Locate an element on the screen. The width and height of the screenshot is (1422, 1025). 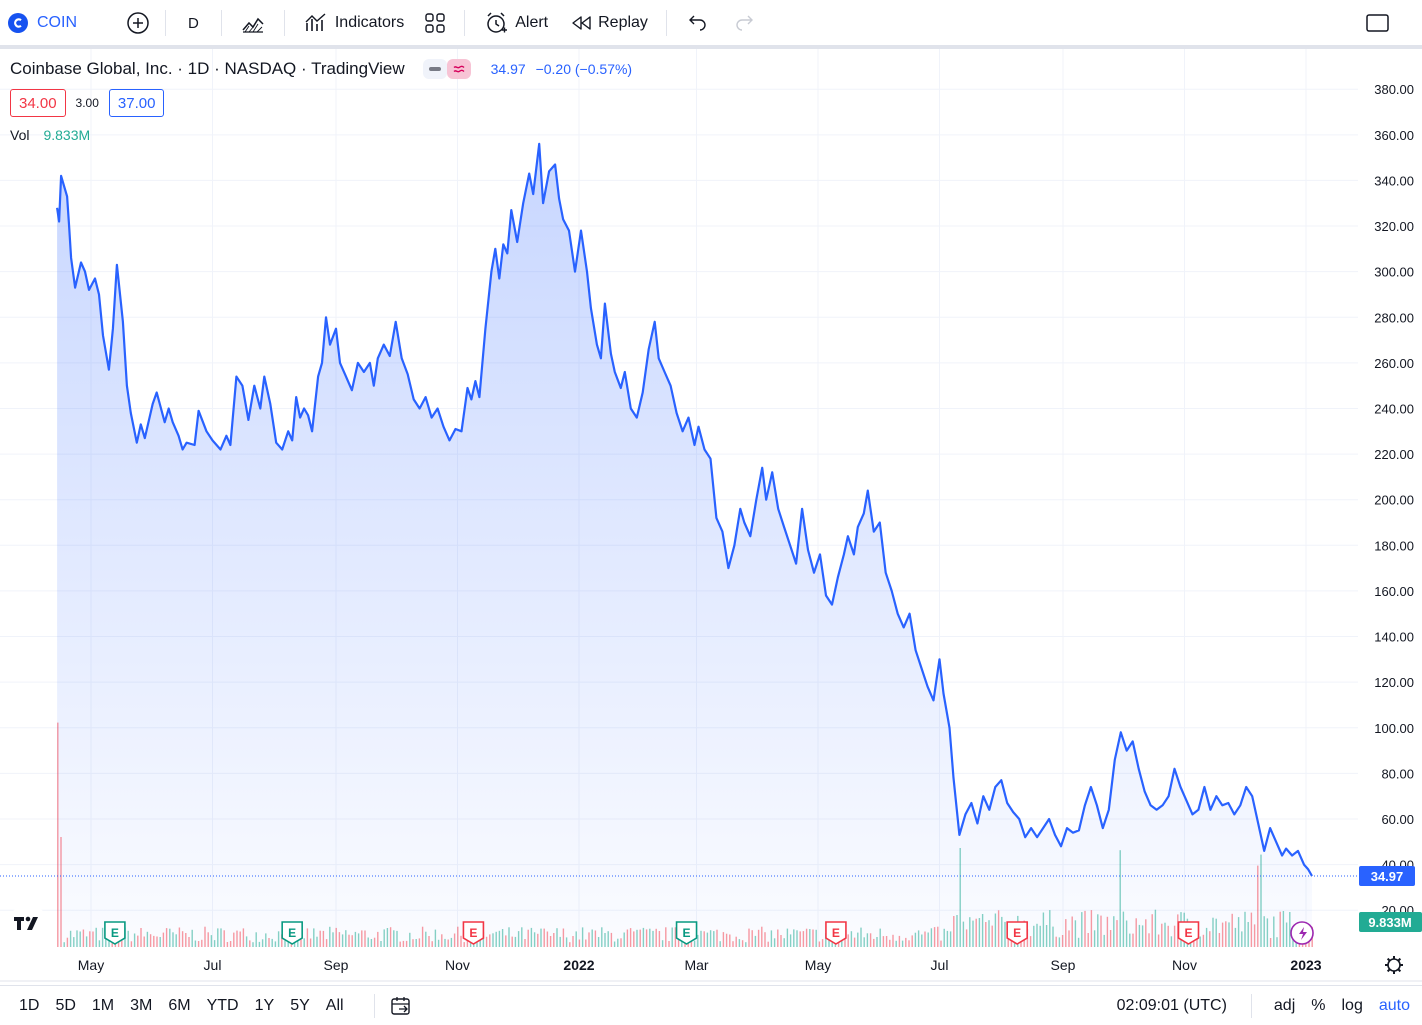
hide-legend-button is located at coordinates (434, 69).